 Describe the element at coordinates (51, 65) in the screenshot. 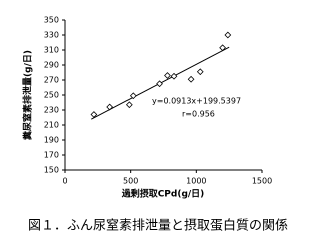

I see `y-tick-label: 290` at that location.